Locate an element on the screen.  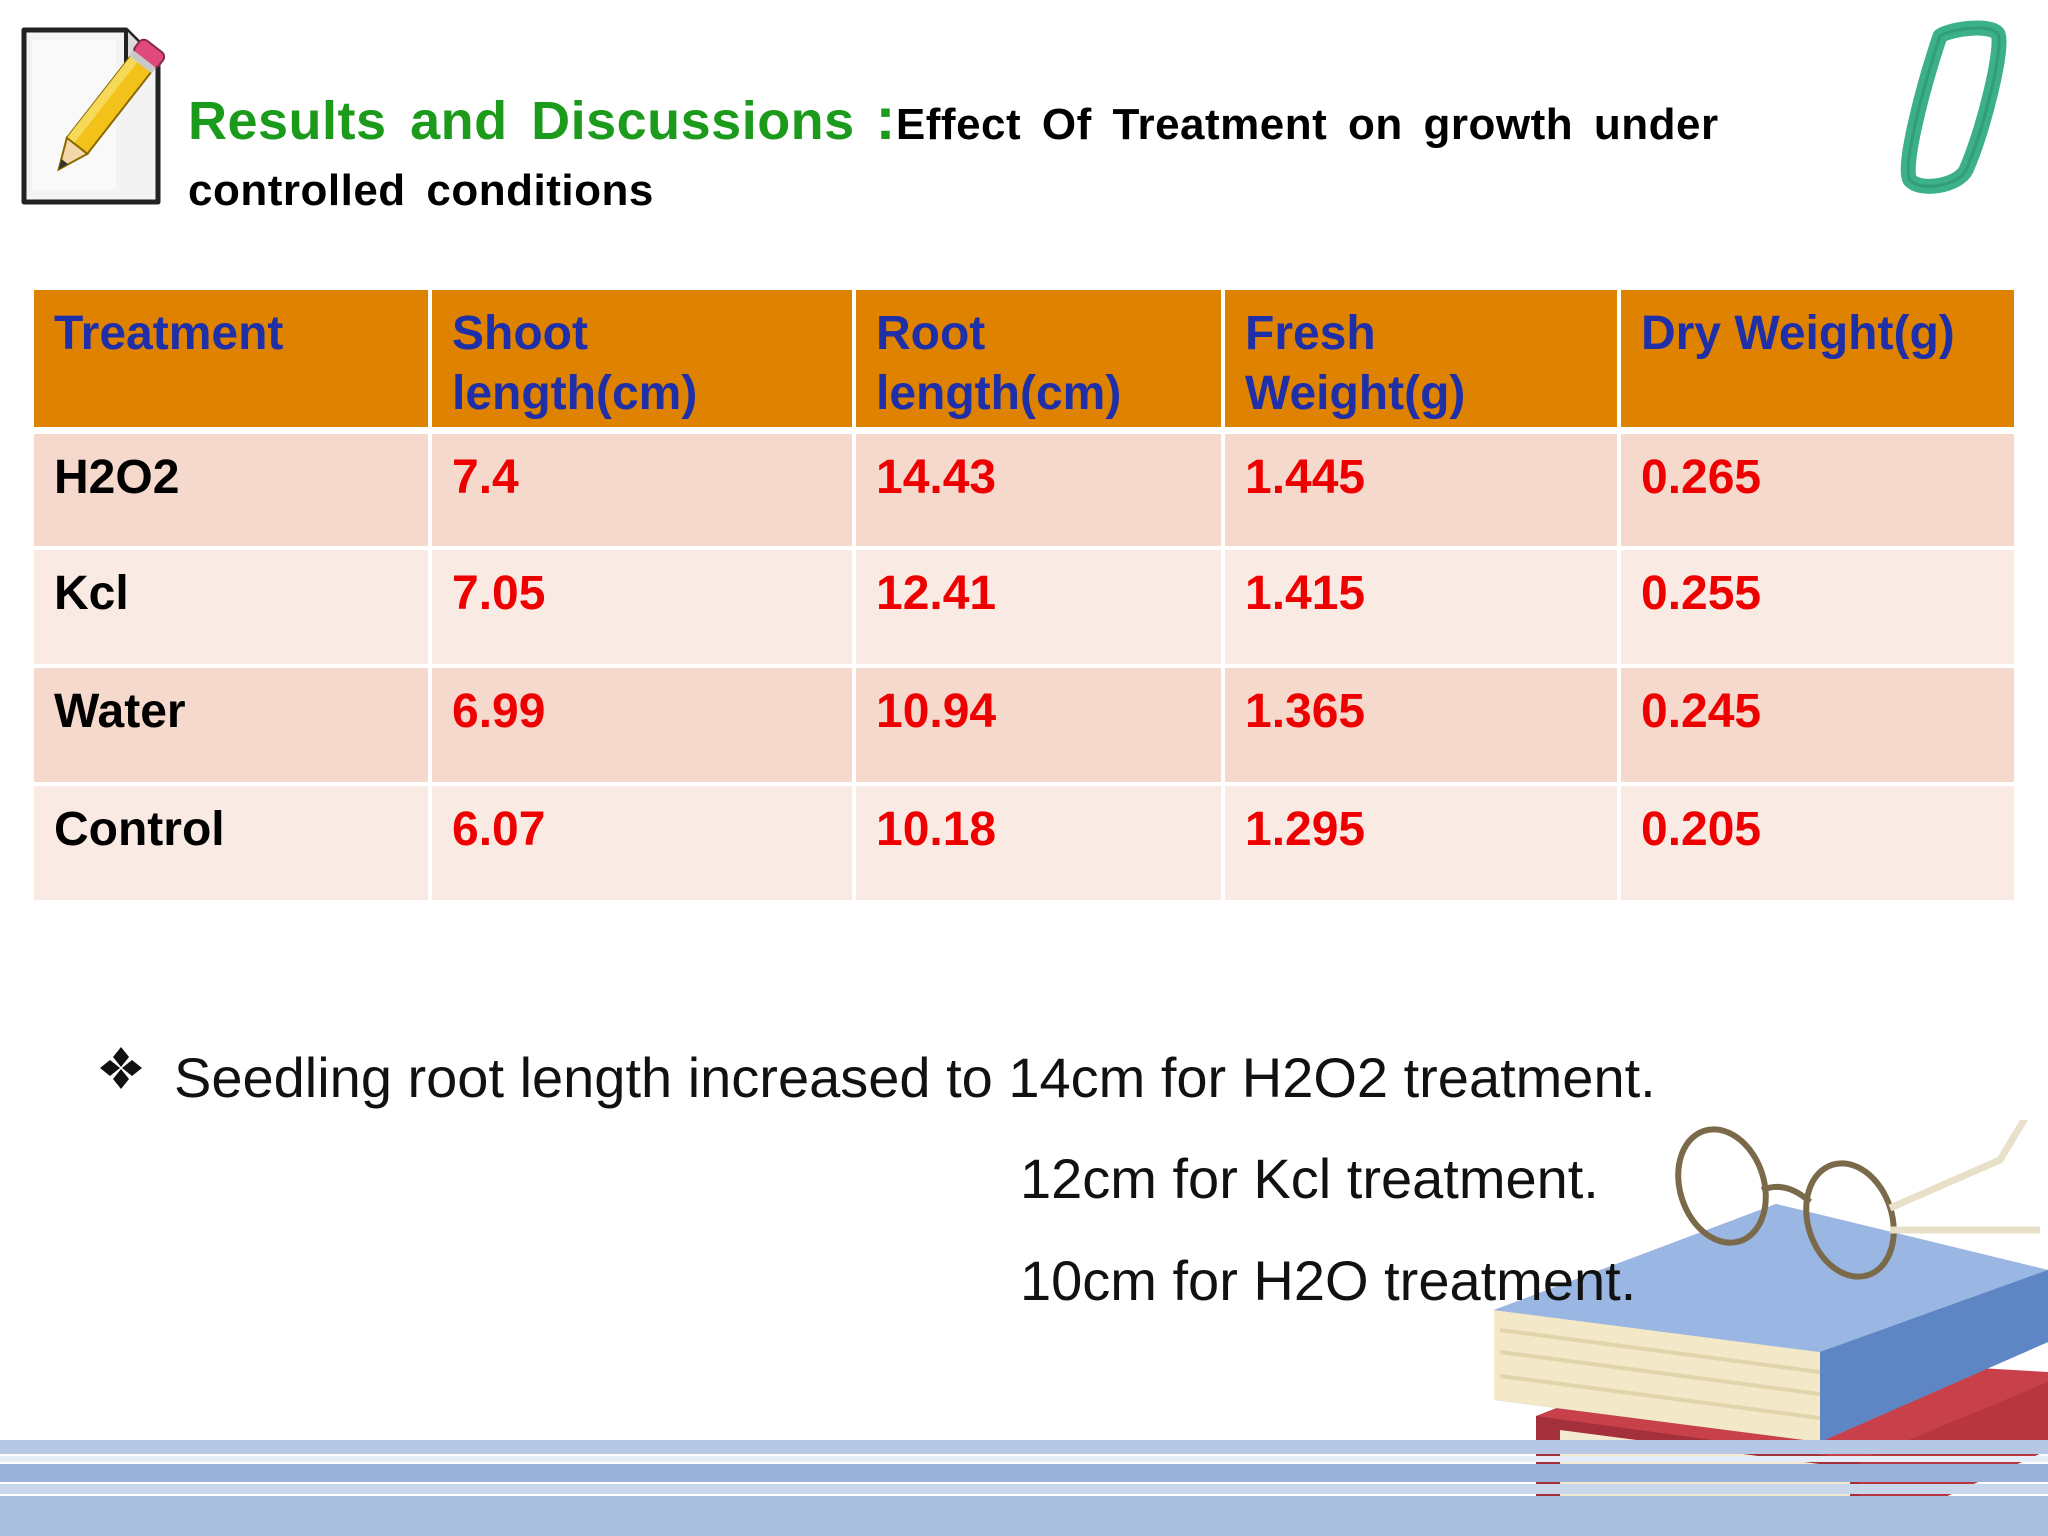
header-dry-weight: Dry Weight(g) is located at coordinates (1816, 362).